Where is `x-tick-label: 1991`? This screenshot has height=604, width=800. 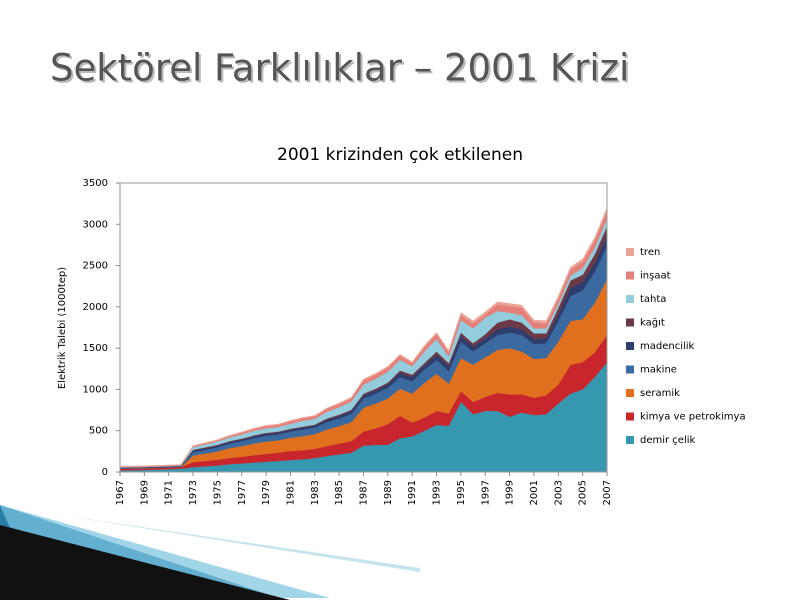 x-tick-label: 1991 is located at coordinates (412, 492).